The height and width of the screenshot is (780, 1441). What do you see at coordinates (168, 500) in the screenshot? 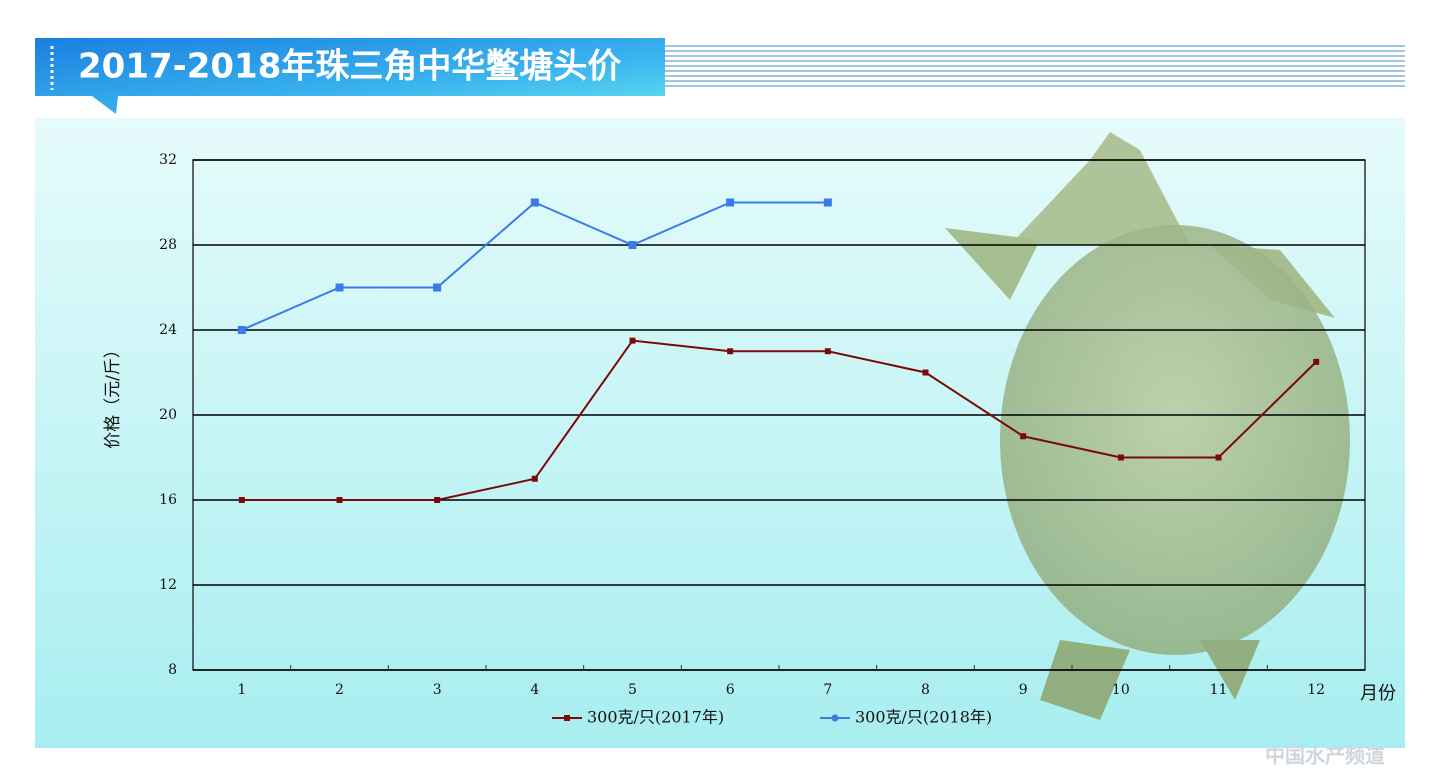
I see `y-tick-label: 16` at bounding box center [168, 500].